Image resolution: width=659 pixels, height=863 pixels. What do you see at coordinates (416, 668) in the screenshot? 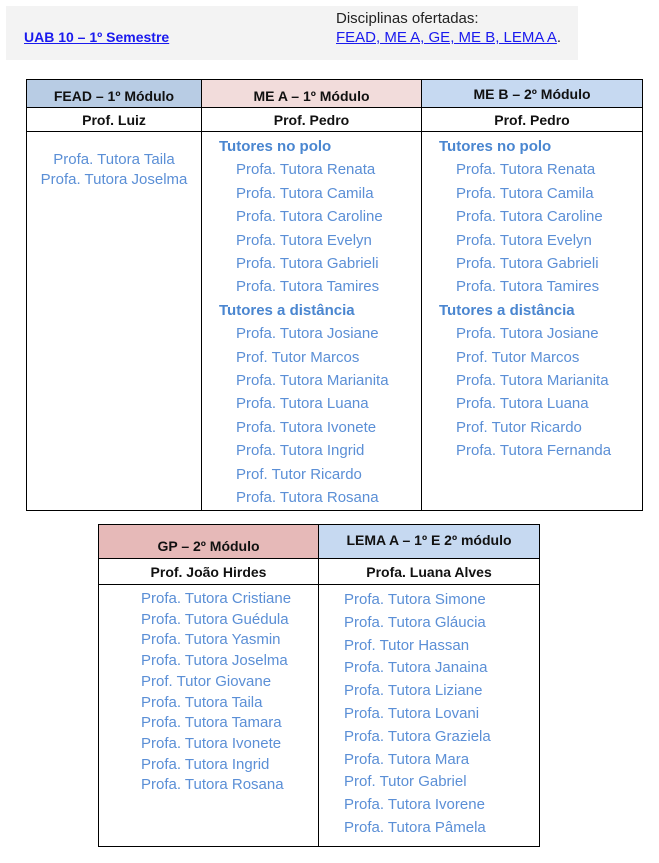
I see `tutor-item: Profa. Tutora Janaina` at bounding box center [416, 668].